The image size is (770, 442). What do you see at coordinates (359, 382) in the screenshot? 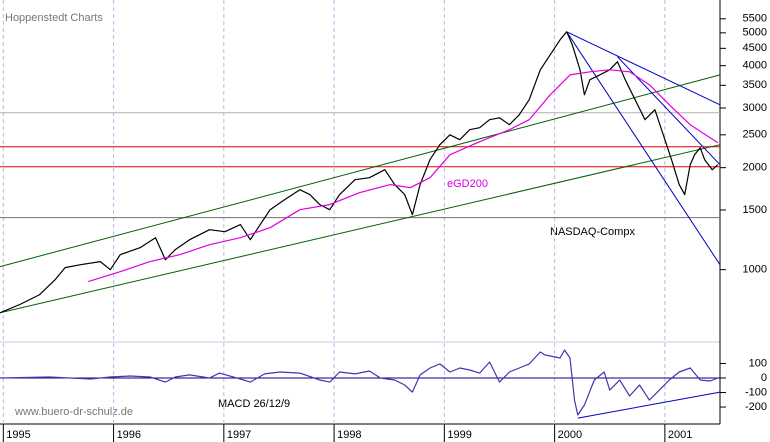
I see `series-line` at bounding box center [359, 382].